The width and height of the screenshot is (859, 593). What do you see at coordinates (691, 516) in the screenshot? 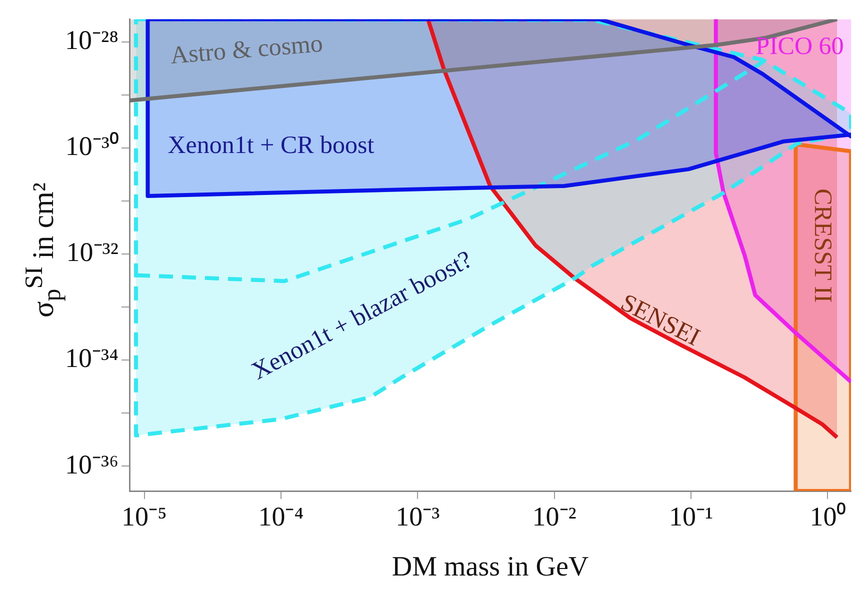
I see `x-tick-label: 10⁻¹` at bounding box center [691, 516].